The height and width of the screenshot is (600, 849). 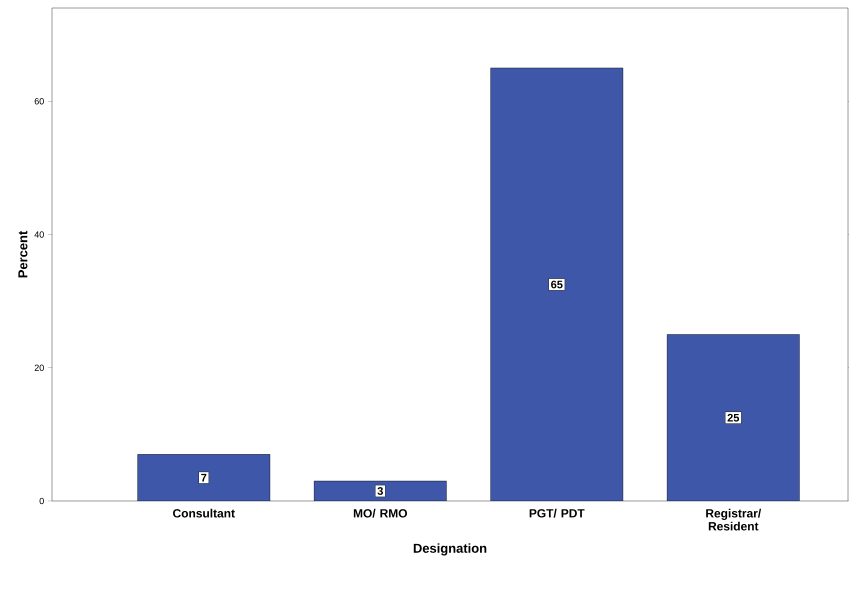 I want to click on x-tick-label: PGT/ PDT, so click(x=557, y=513).